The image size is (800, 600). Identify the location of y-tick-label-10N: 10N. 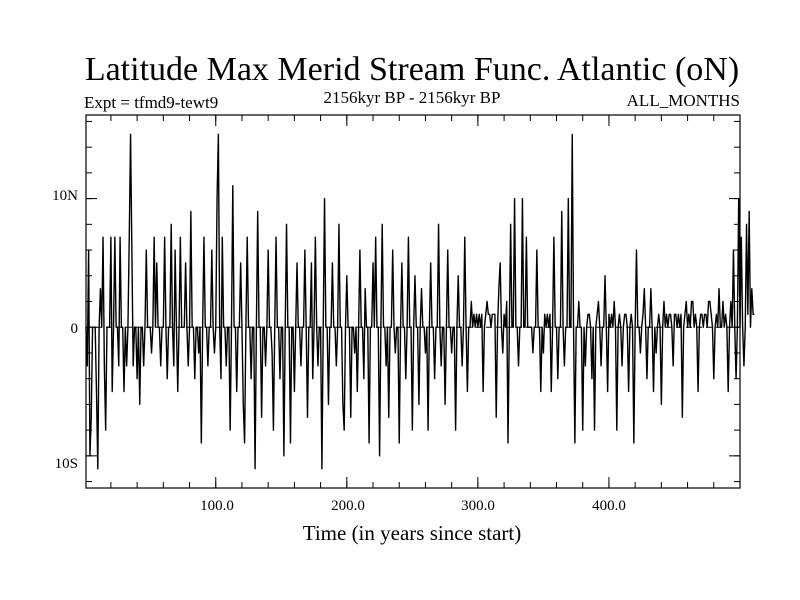
(65, 196).